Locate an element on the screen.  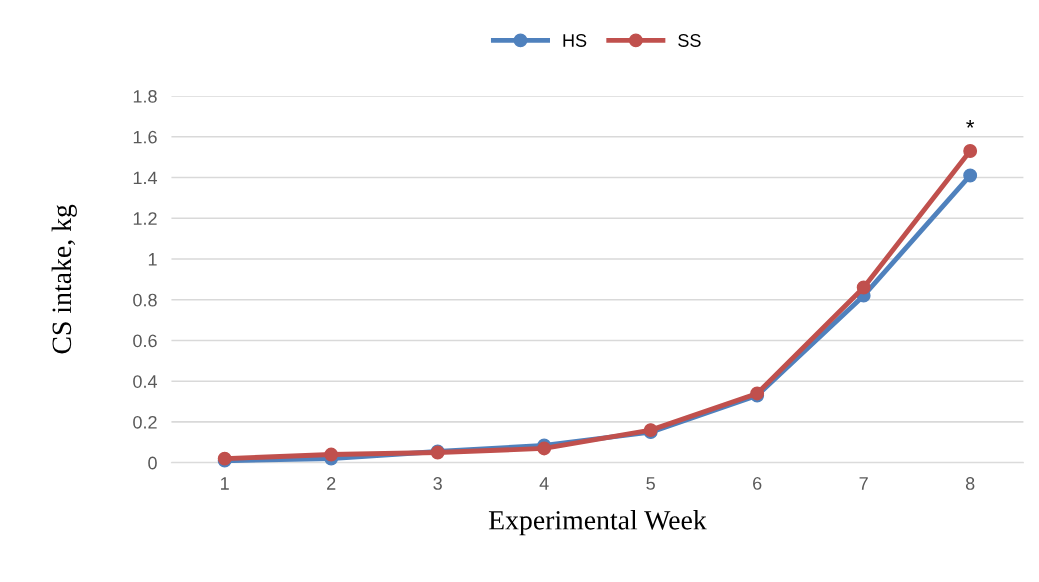
x-tick-label: 1 is located at coordinates (225, 483).